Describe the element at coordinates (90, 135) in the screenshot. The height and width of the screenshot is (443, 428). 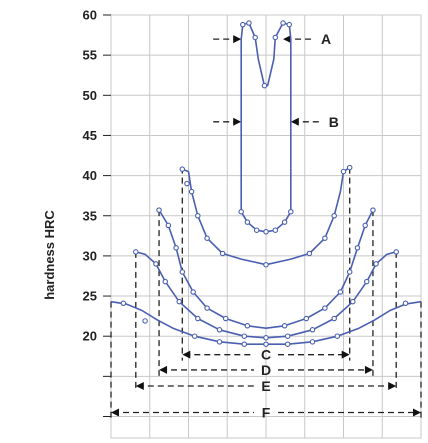
I see `y-tick-label: 45` at that location.